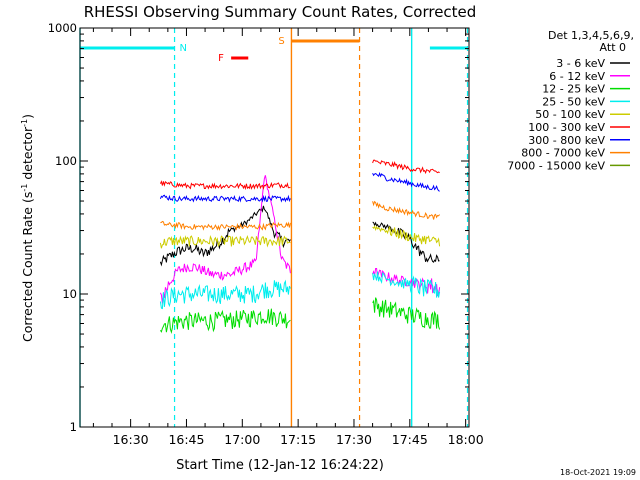 Image resolution: width=640 pixels, height=480 pixels. What do you see at coordinates (27, 155) in the screenshot?
I see `y-label-part2: detector` at bounding box center [27, 155].